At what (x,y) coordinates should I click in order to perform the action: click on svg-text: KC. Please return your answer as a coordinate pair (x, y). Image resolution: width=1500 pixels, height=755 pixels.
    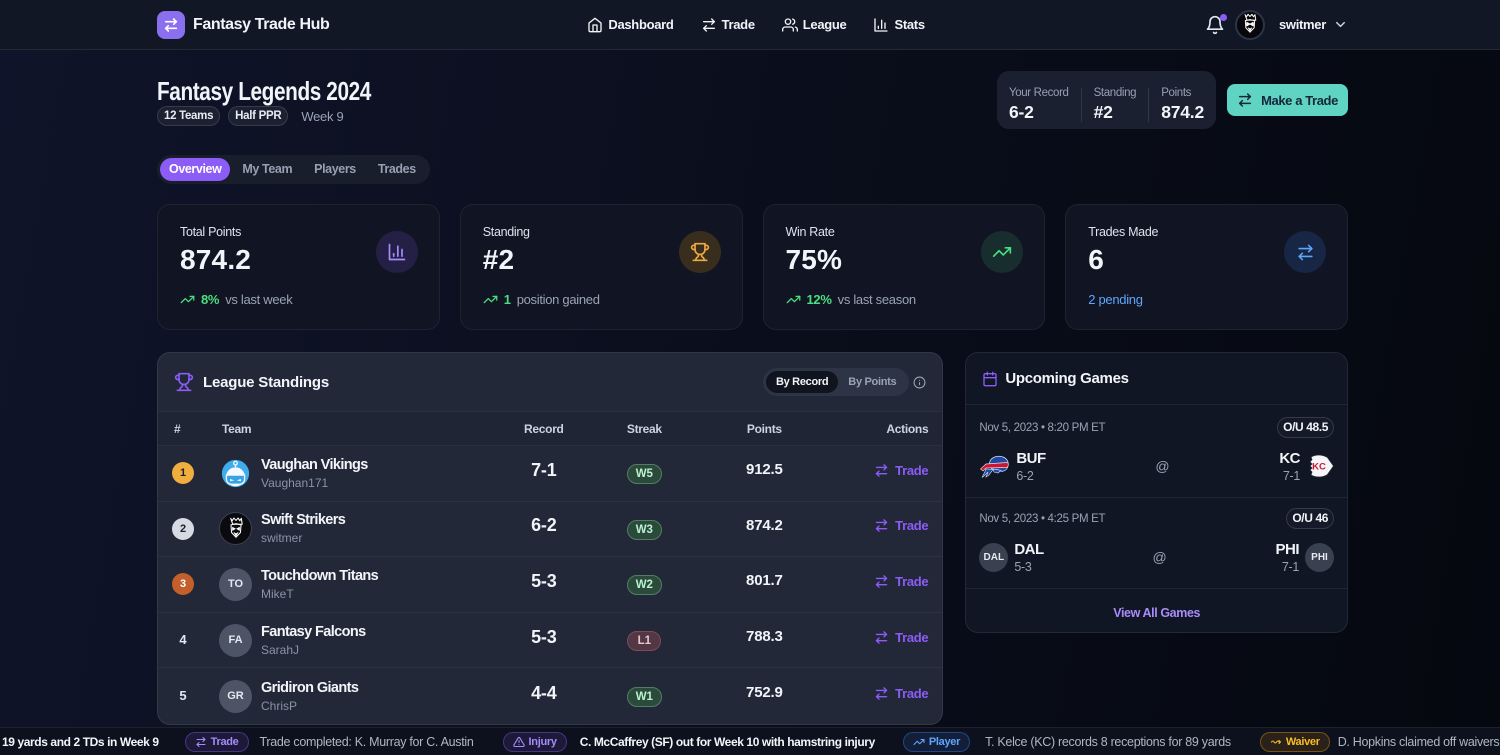
    Looking at the image, I should click on (1319, 467).